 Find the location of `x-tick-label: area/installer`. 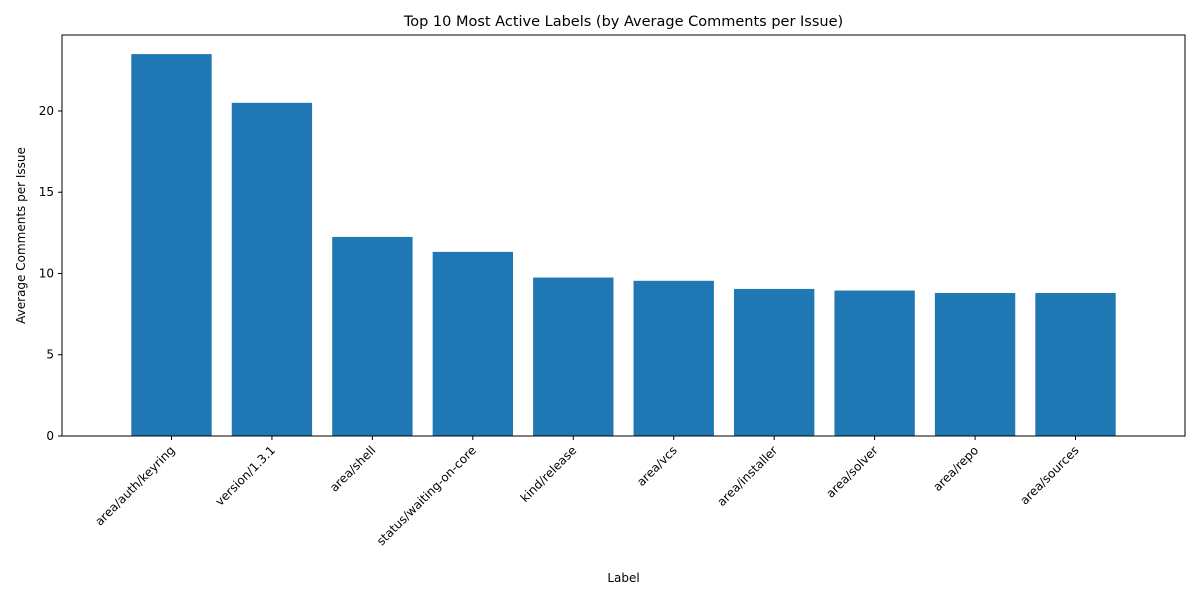

x-tick-label: area/installer is located at coordinates (747, 476).